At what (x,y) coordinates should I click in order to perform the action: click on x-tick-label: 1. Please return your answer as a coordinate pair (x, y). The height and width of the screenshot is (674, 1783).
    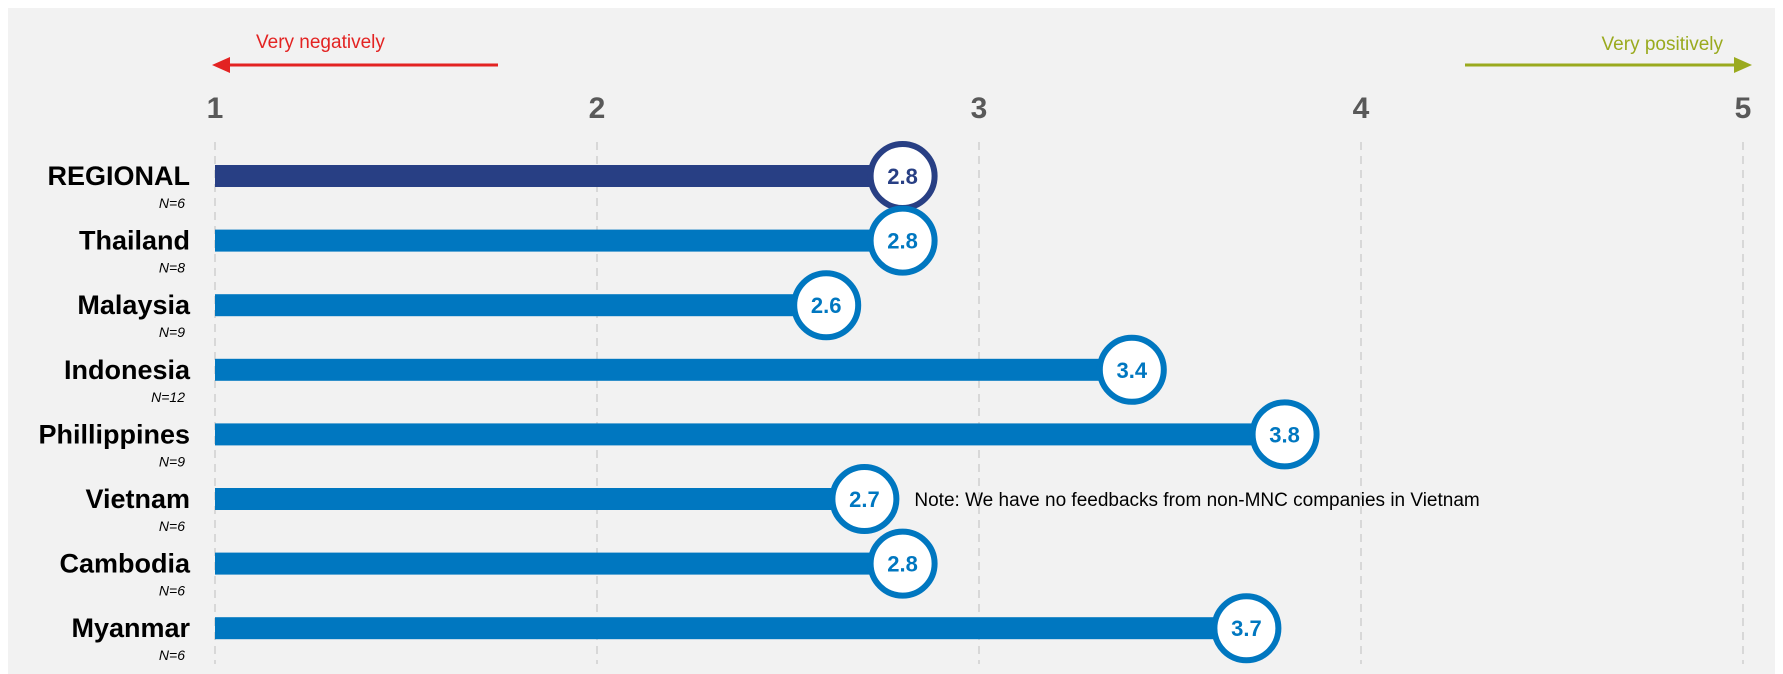
    Looking at the image, I should click on (215, 108).